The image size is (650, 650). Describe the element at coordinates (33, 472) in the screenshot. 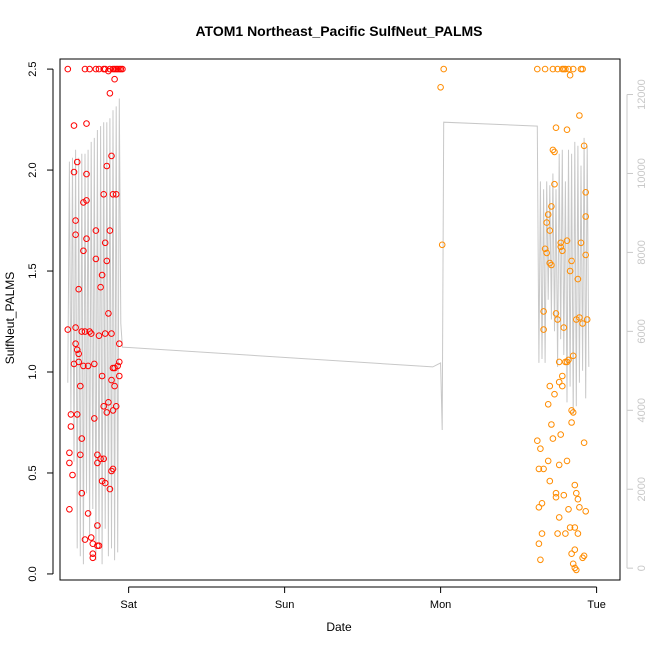

I see `y-tick-label: 0.5` at that location.